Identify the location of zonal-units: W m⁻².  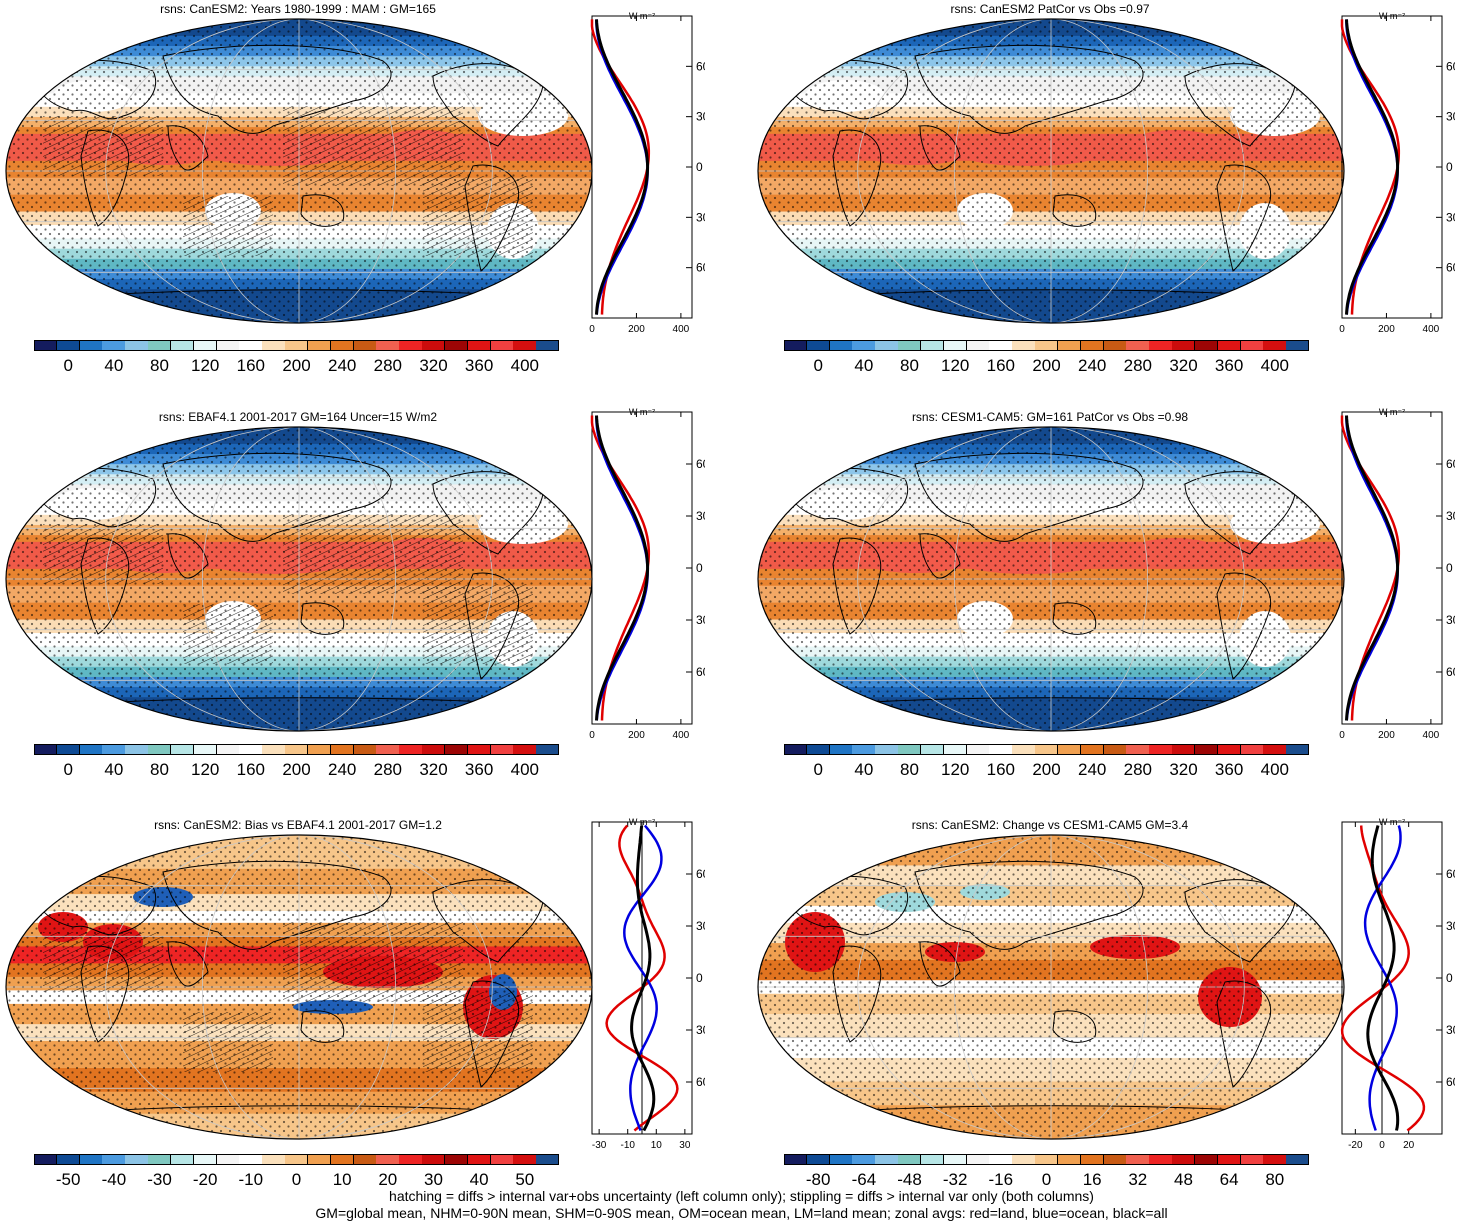
(642, 412).